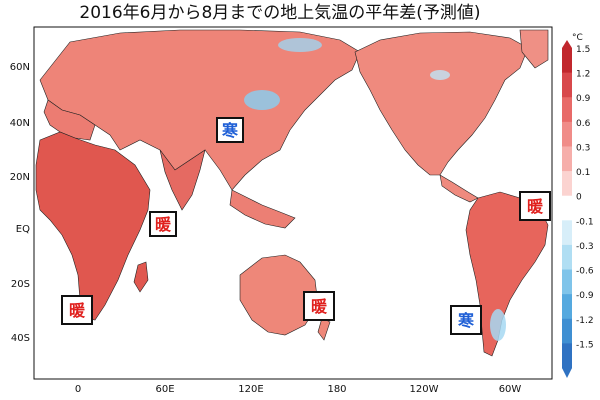 The image size is (600, 400). Describe the element at coordinates (250, 389) in the screenshot. I see `x-tick-label: 120E` at that location.